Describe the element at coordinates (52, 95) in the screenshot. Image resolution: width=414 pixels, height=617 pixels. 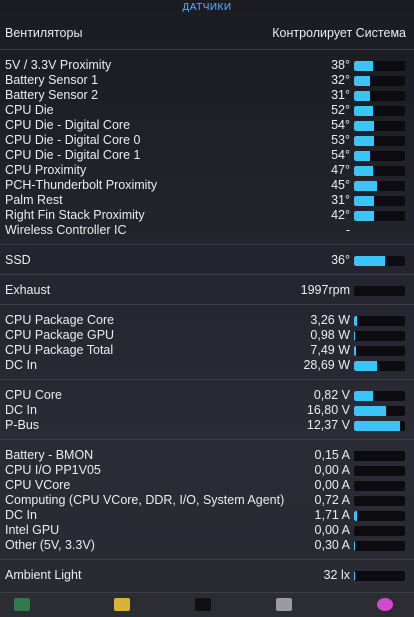
I see `sensor-label: Battery Sensor 2` at that location.